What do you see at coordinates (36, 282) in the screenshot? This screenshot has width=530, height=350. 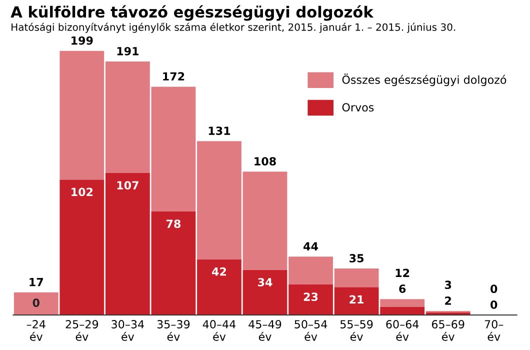 I see `total-label: 17` at bounding box center [36, 282].